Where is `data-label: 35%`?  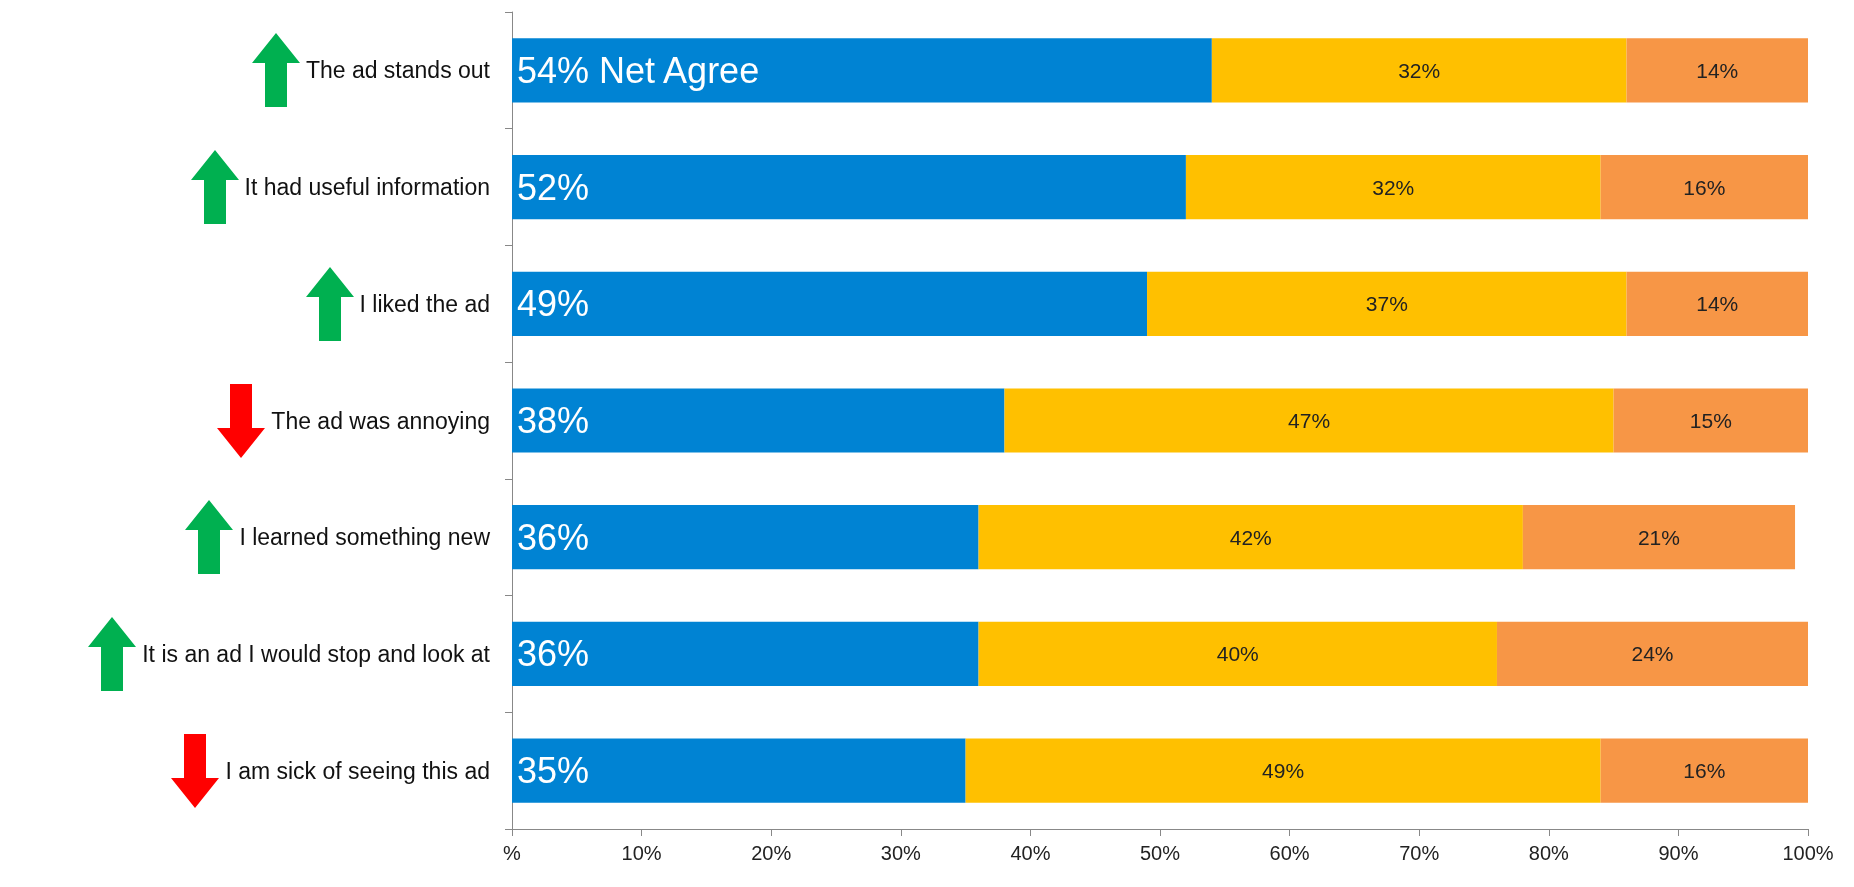
data-label: 35% is located at coordinates (553, 771).